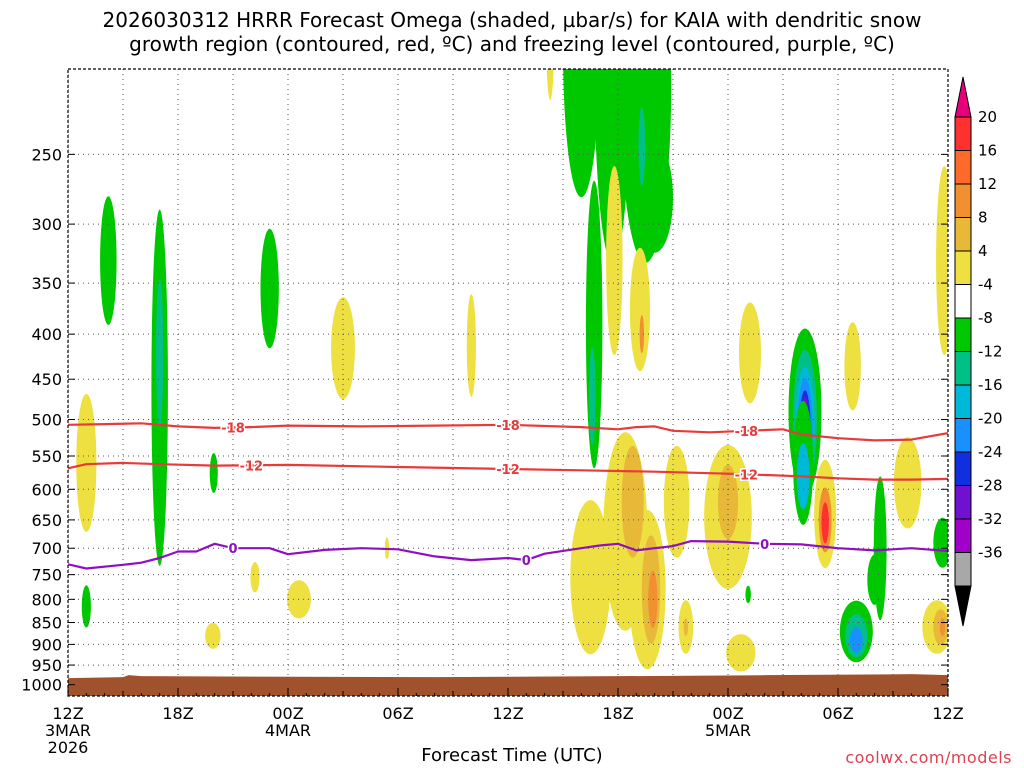 This screenshot has height=768, width=1024. Describe the element at coordinates (46, 456) in the screenshot. I see `y-tick-label: 550` at that location.